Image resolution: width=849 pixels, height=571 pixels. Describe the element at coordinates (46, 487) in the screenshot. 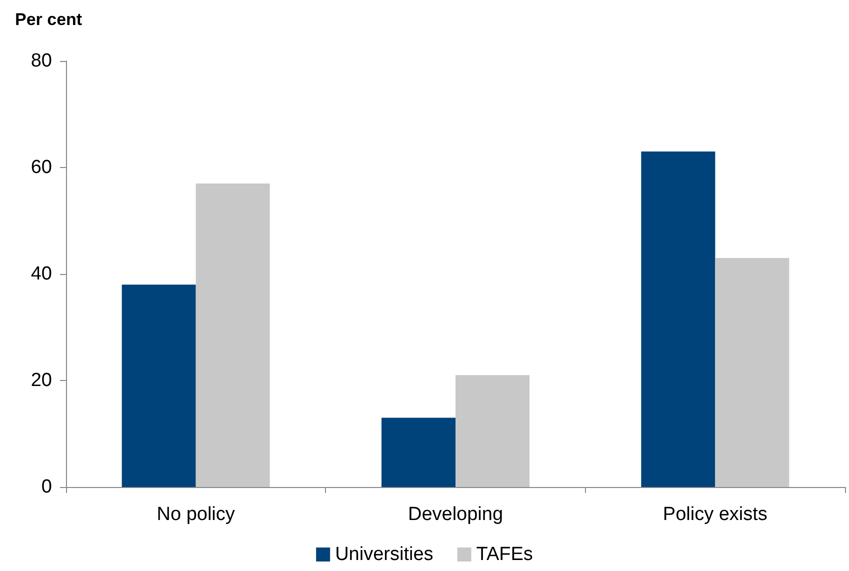

I see `y-tick-label: 0` at that location.